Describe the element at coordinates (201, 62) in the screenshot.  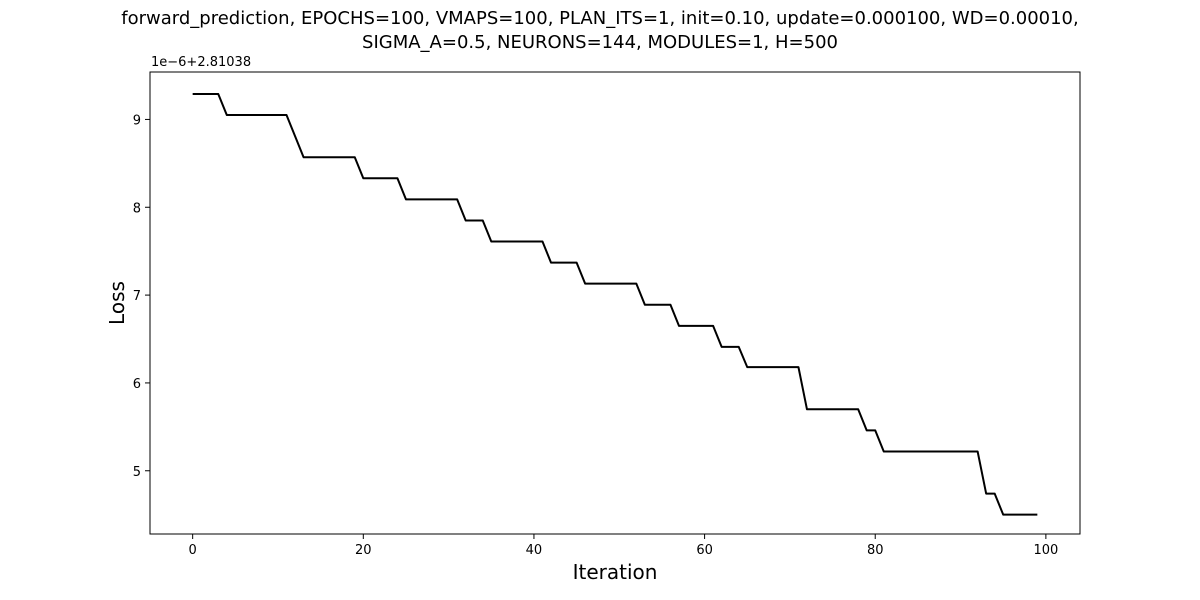
I see `y-axis-offset-label: 1e−6+2.81038` at that location.